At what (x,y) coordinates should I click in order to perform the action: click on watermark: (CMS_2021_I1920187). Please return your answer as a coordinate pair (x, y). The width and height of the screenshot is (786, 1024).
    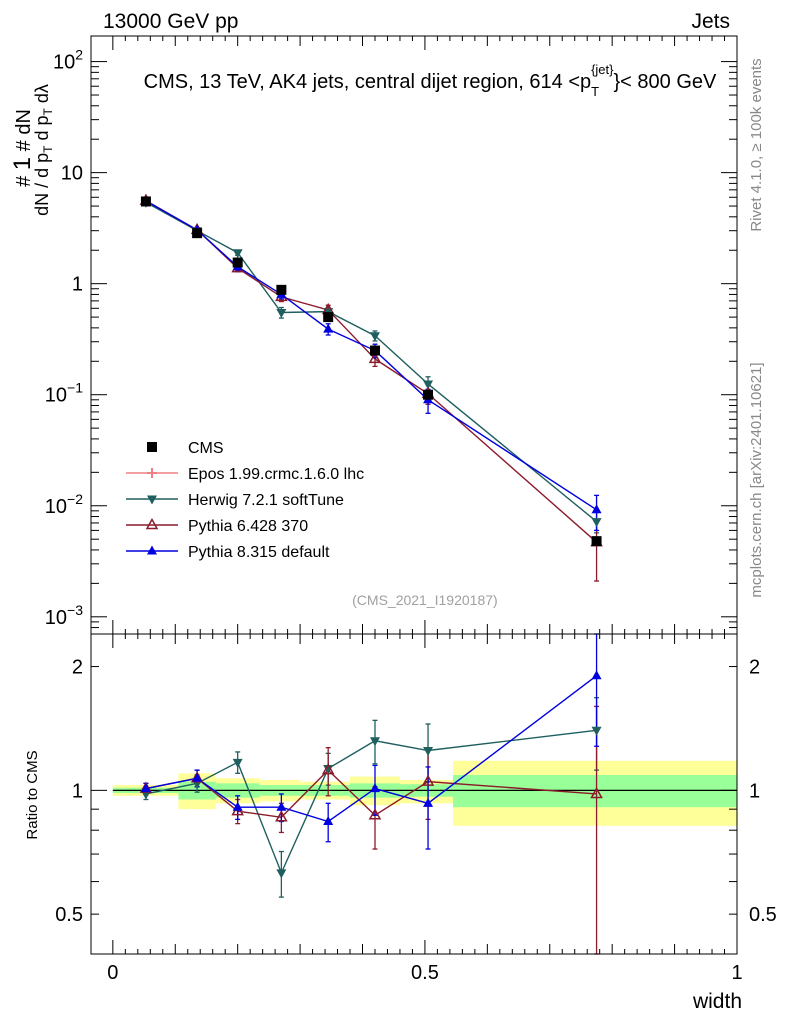
    Looking at the image, I should click on (425, 600).